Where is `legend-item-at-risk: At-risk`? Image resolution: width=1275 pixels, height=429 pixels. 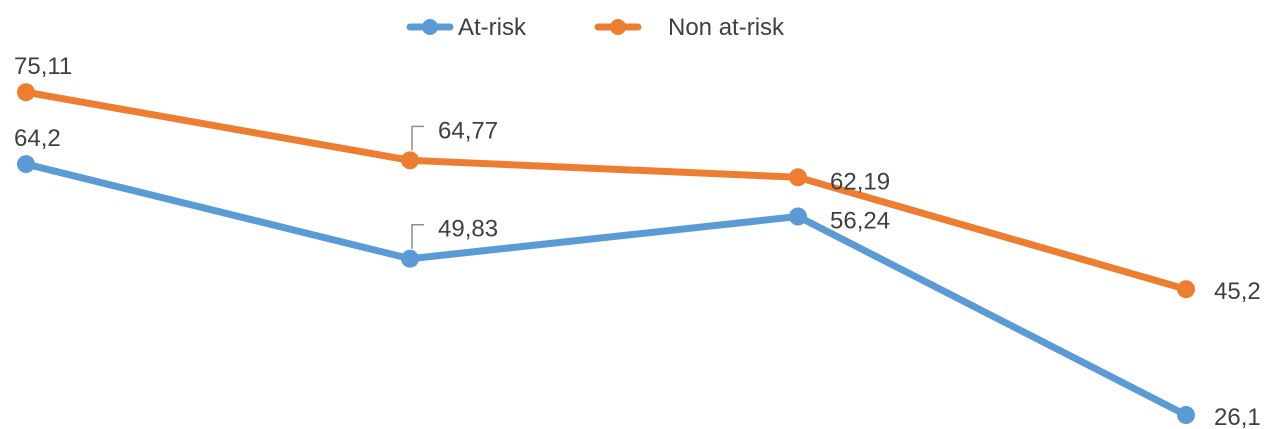
legend-item-at-risk: At-risk is located at coordinates (466, 27).